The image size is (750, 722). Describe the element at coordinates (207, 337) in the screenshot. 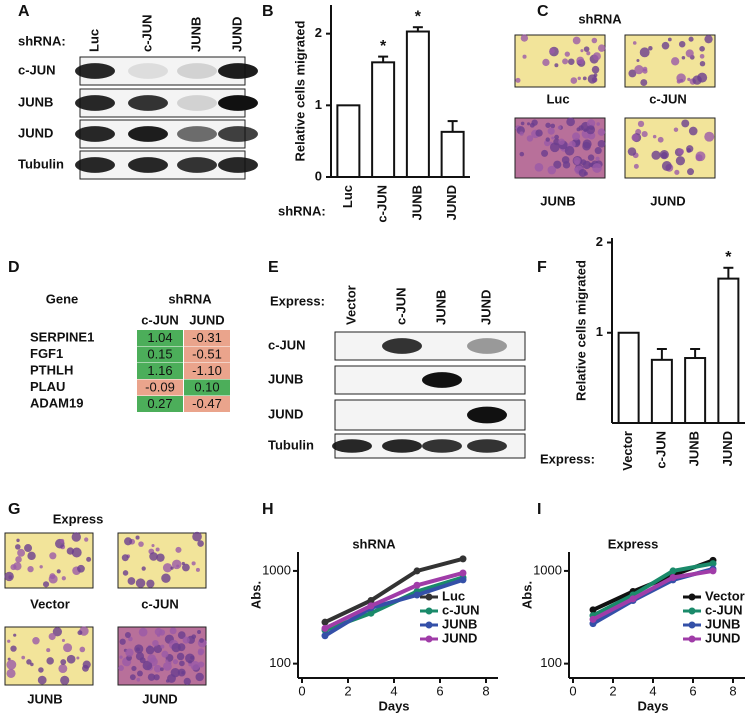

I see `table-value: -0.31` at that location.